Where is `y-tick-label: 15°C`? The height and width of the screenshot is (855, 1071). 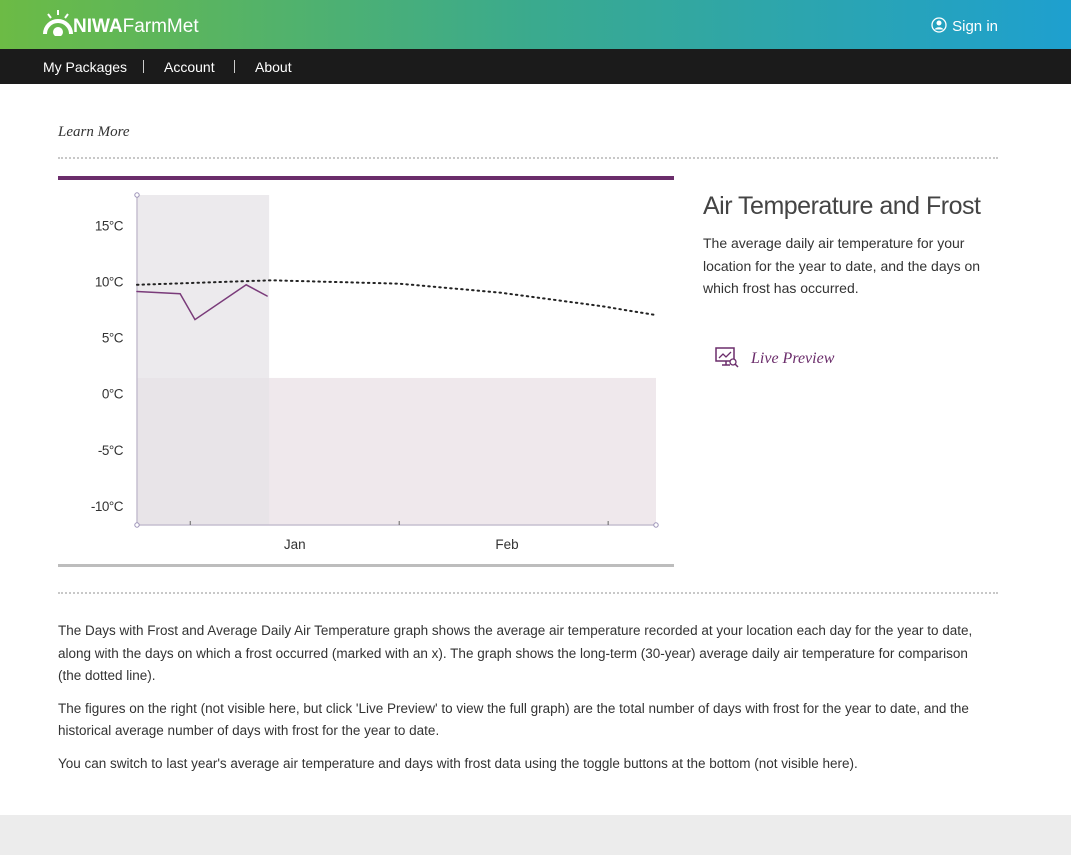
y-tick-label: 15°C is located at coordinates (109, 225).